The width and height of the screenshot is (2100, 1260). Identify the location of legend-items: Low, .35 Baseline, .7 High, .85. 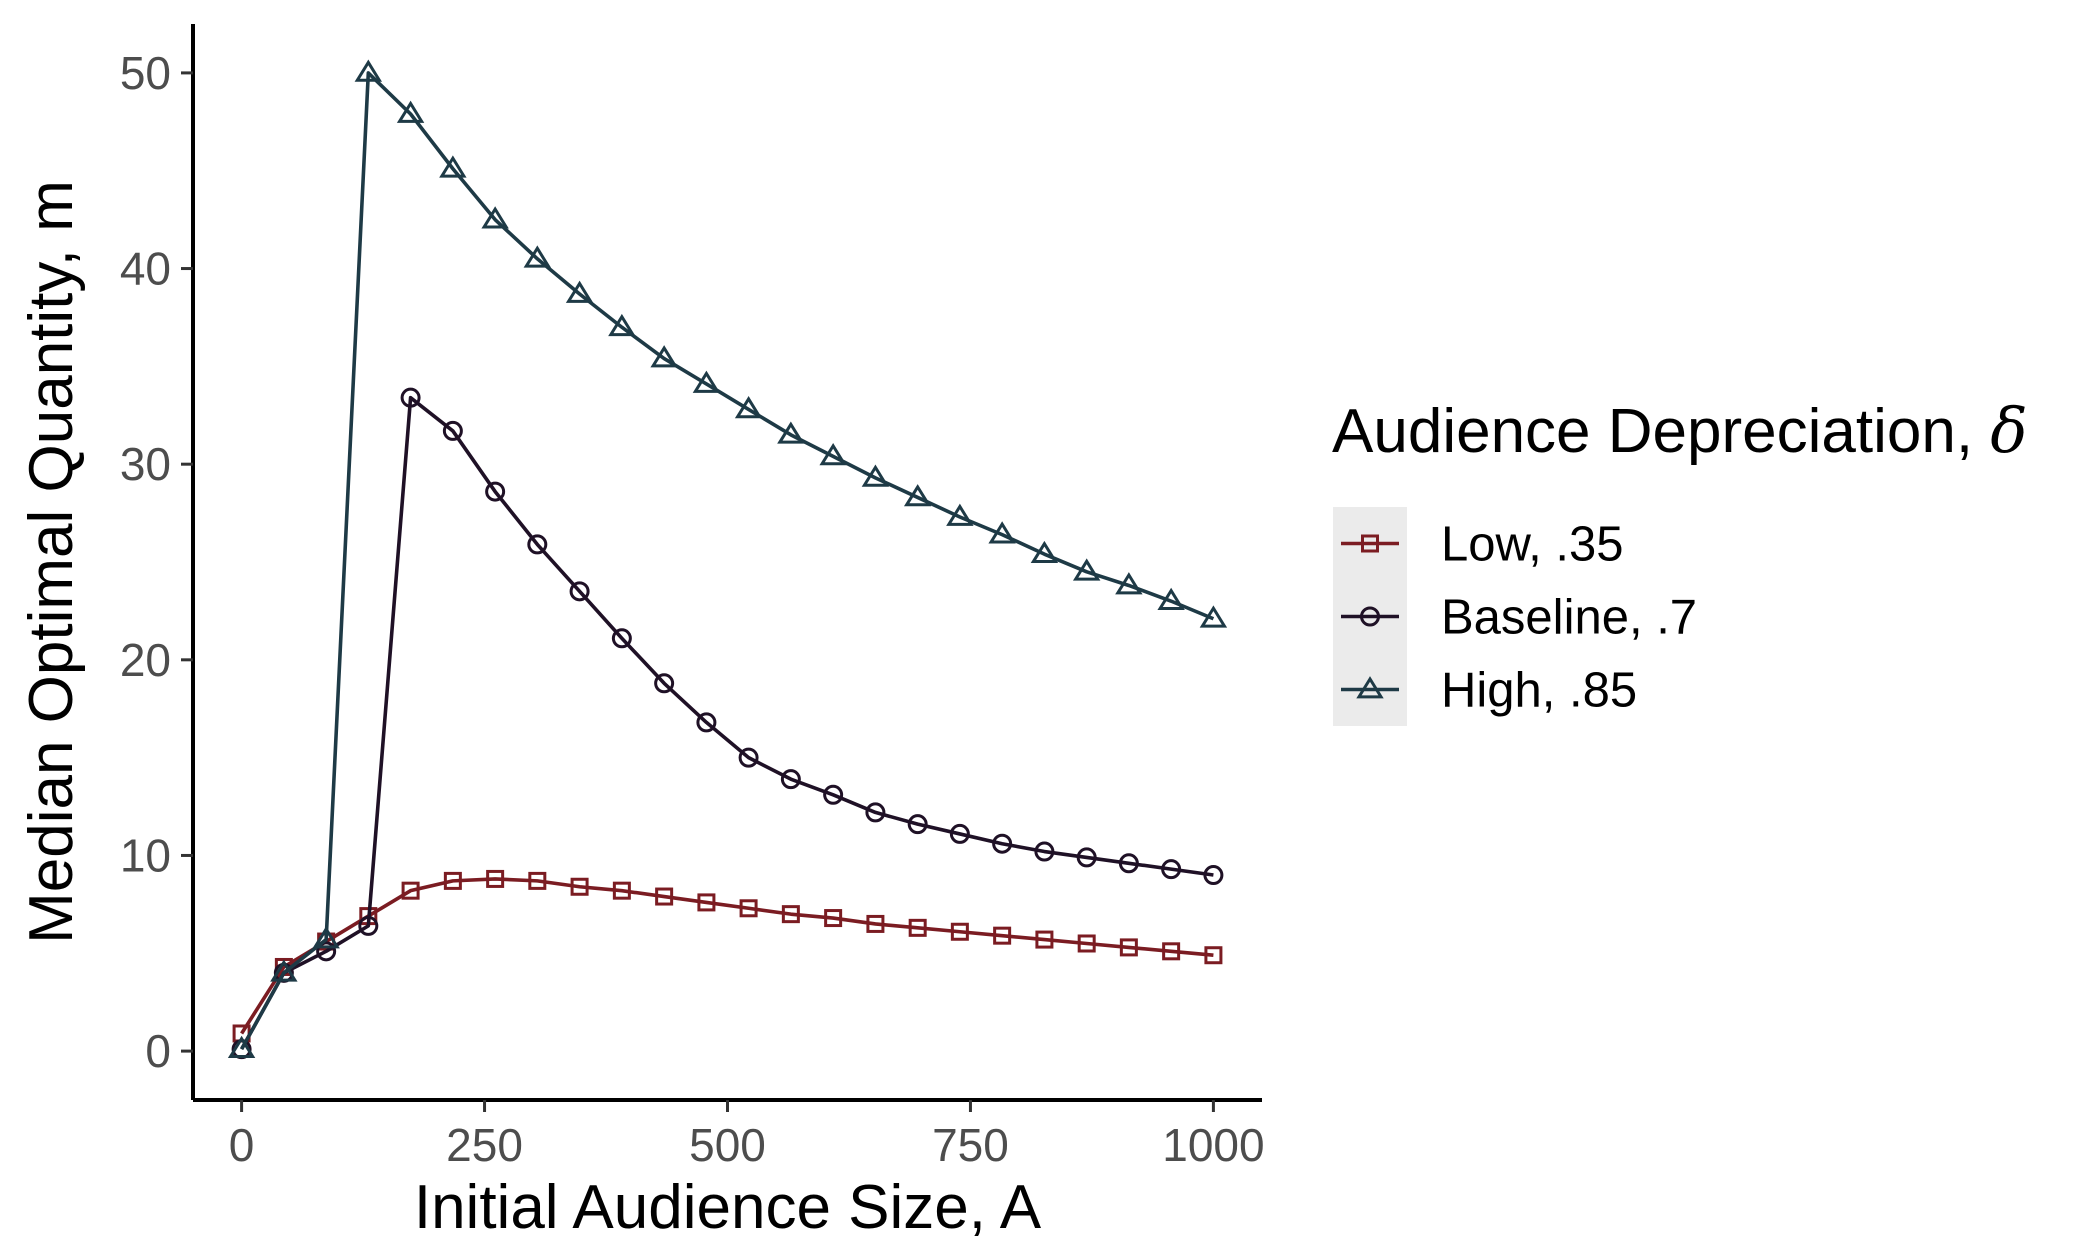
(1519, 618).